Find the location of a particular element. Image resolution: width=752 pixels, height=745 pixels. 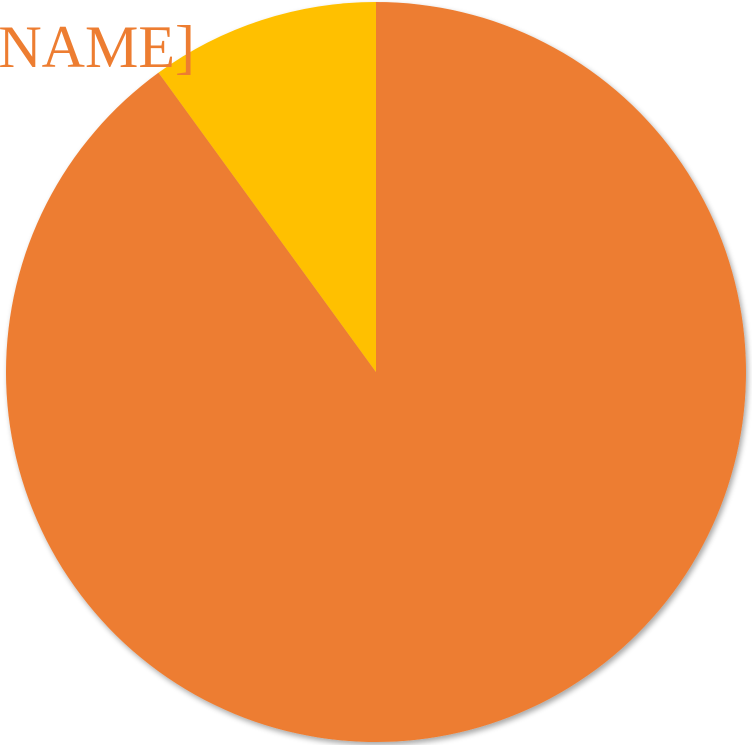

chart-title: [NAME] is located at coordinates (97, 47).